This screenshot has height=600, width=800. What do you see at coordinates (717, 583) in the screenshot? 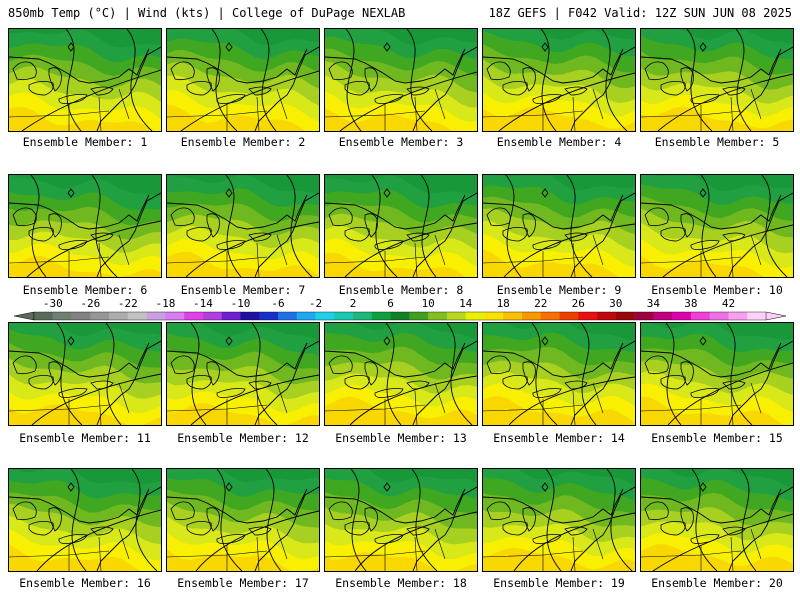
I see `ensemble-member-label: Ensemble Member: 20` at bounding box center [717, 583].